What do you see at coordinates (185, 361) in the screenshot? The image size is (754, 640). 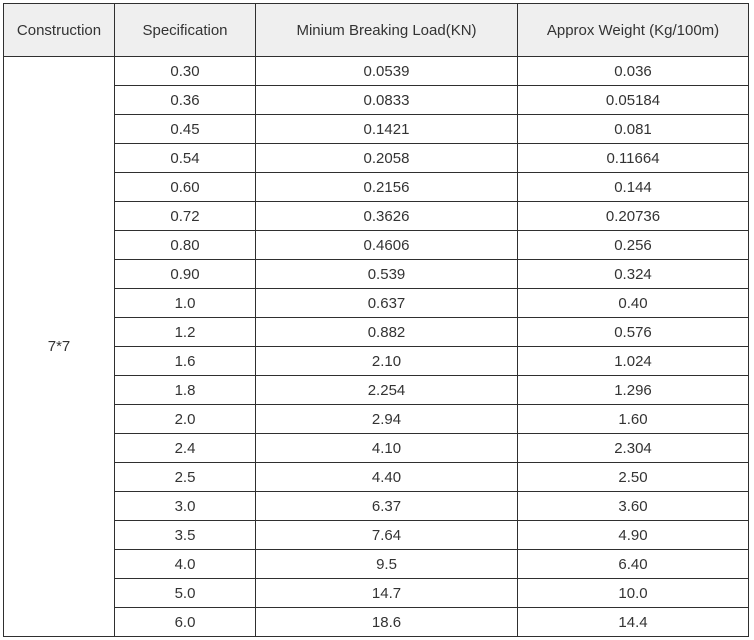 I see `specification-cell: 1.6` at bounding box center [185, 361].